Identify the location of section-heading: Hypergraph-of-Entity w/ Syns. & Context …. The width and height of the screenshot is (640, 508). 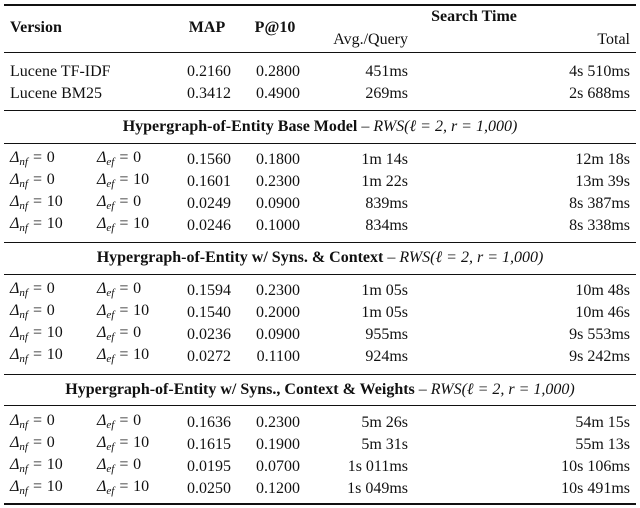
(320, 258).